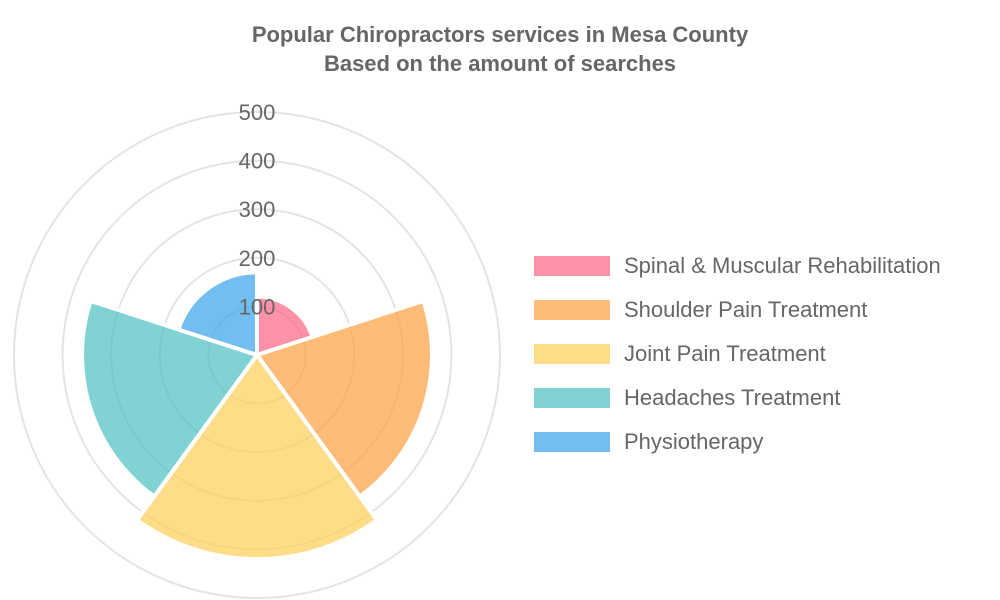  What do you see at coordinates (746, 309) in the screenshot?
I see `legend-label: Shoulder Pain Treatment` at bounding box center [746, 309].